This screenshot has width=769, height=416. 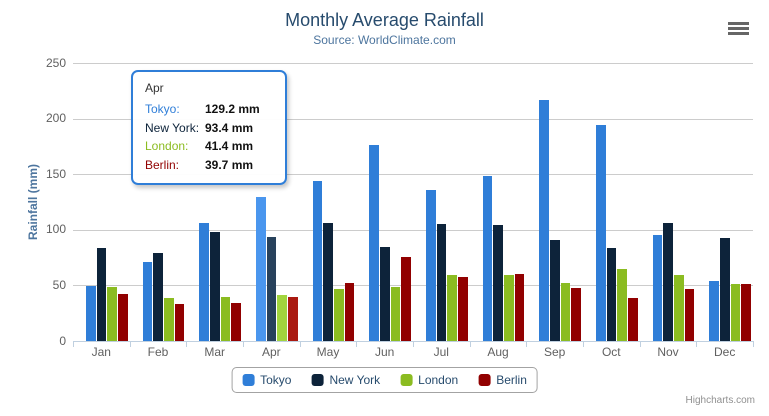 I want to click on bar-london-feb, so click(x=169, y=319).